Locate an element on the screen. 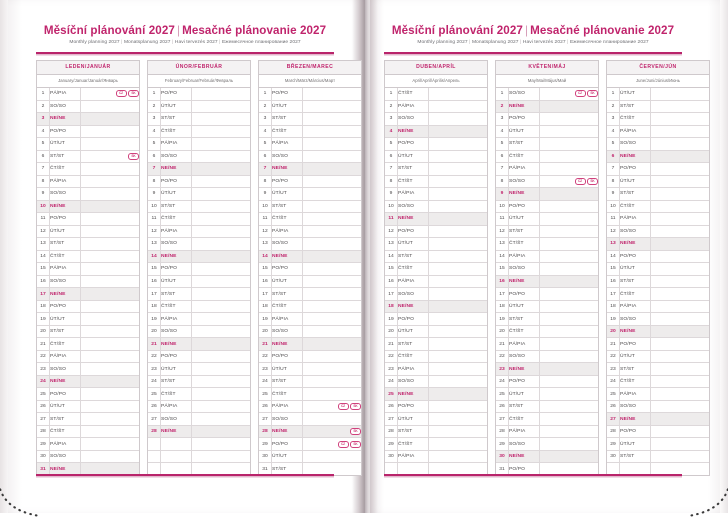  day-note-cell: SK is located at coordinates (331, 431).